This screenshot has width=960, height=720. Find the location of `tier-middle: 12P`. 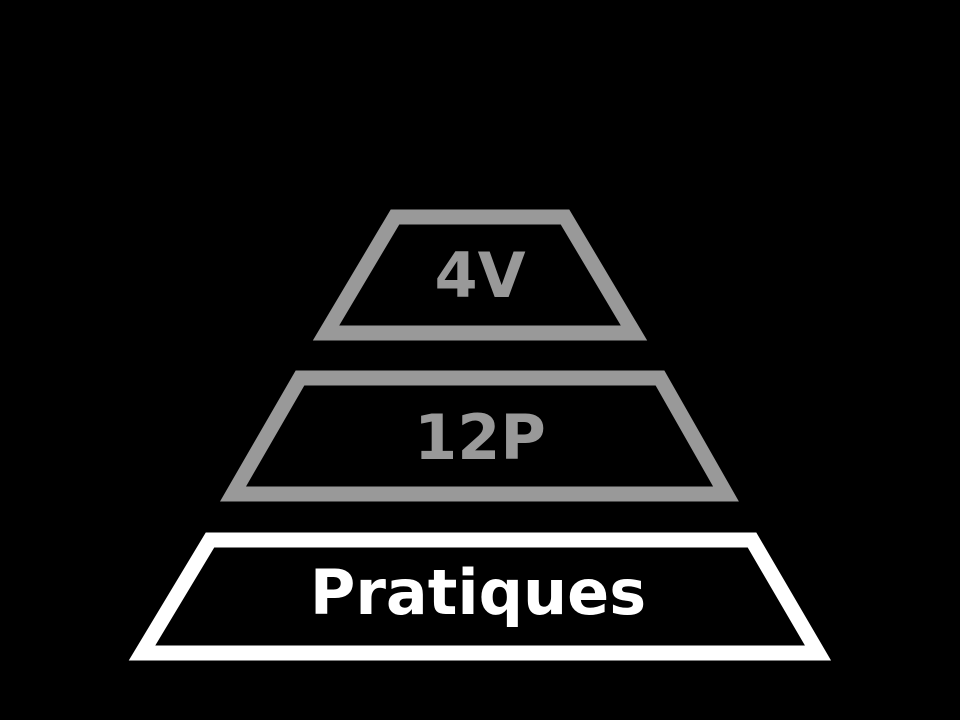

tier-middle: 12P is located at coordinates (479, 436).